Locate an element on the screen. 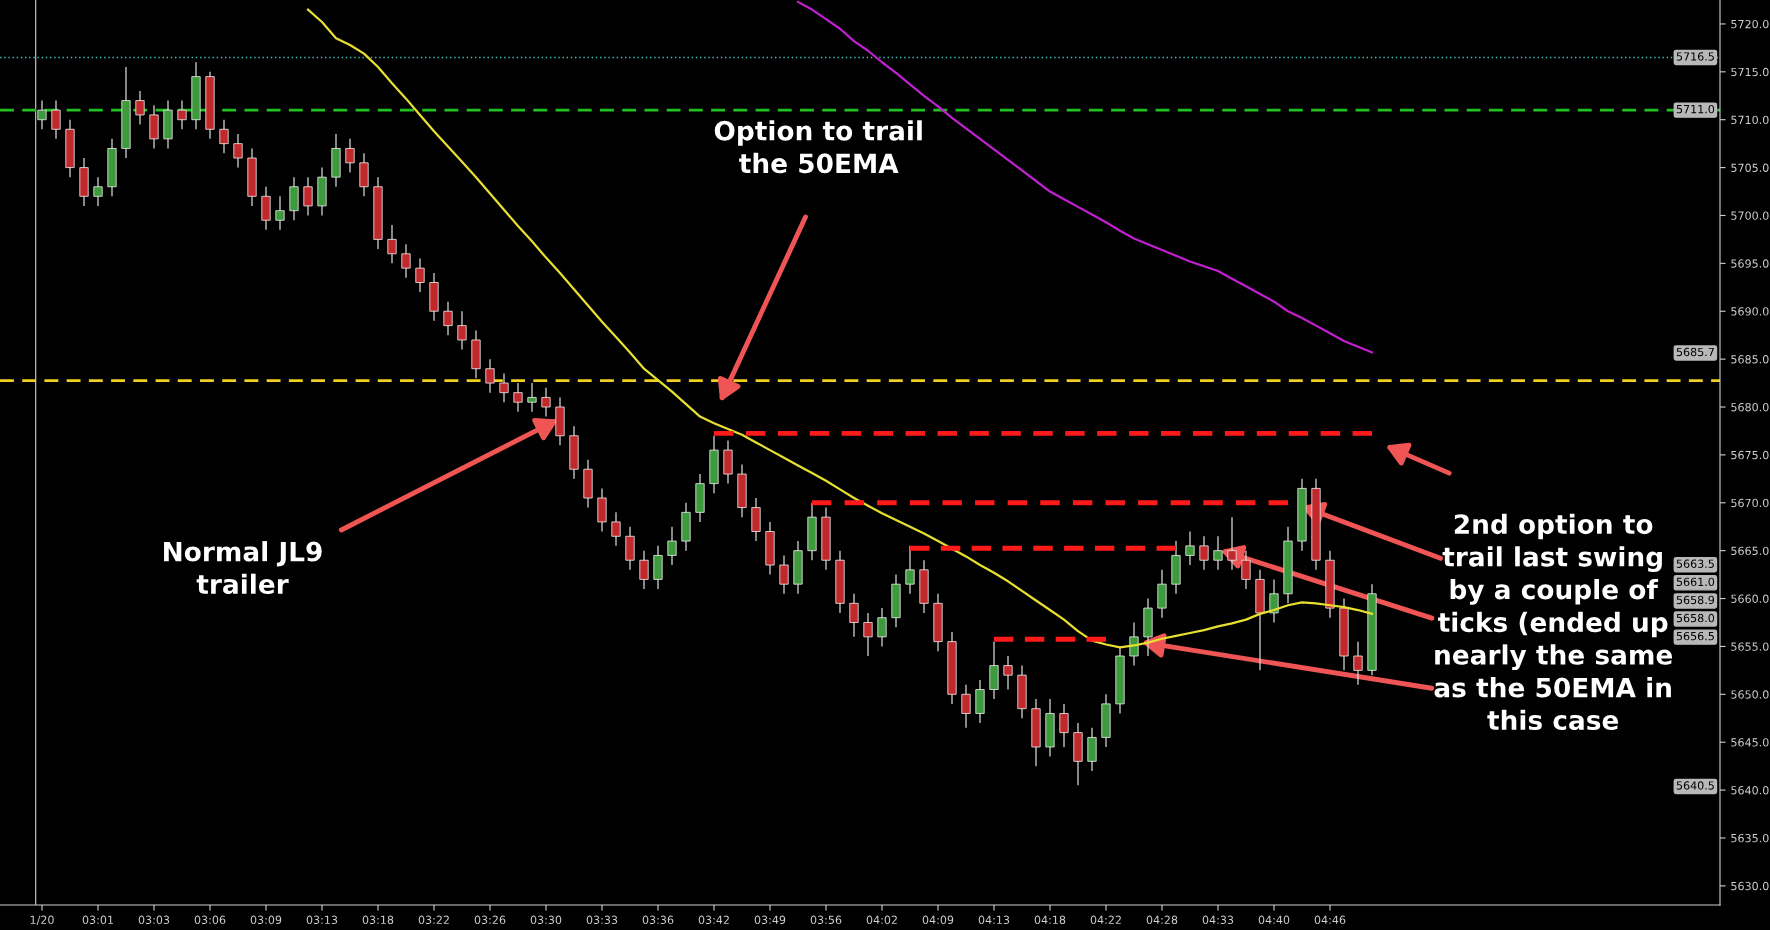 The image size is (1770, 930). y-tick-label: 5665.0 is located at coordinates (1750, 551).